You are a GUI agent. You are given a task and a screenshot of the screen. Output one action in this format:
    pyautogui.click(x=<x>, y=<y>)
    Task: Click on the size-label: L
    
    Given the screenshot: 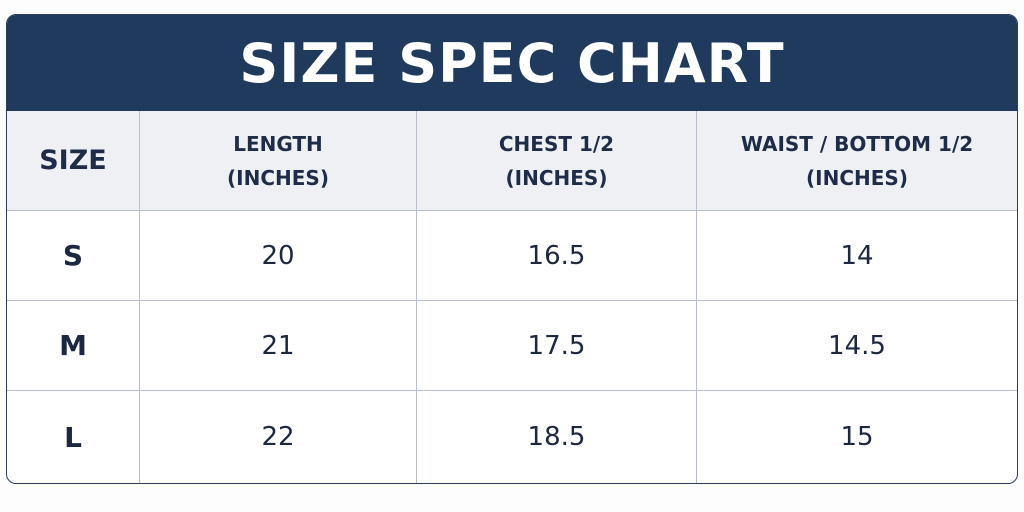 What is the action you would take?
    pyautogui.click(x=73, y=437)
    